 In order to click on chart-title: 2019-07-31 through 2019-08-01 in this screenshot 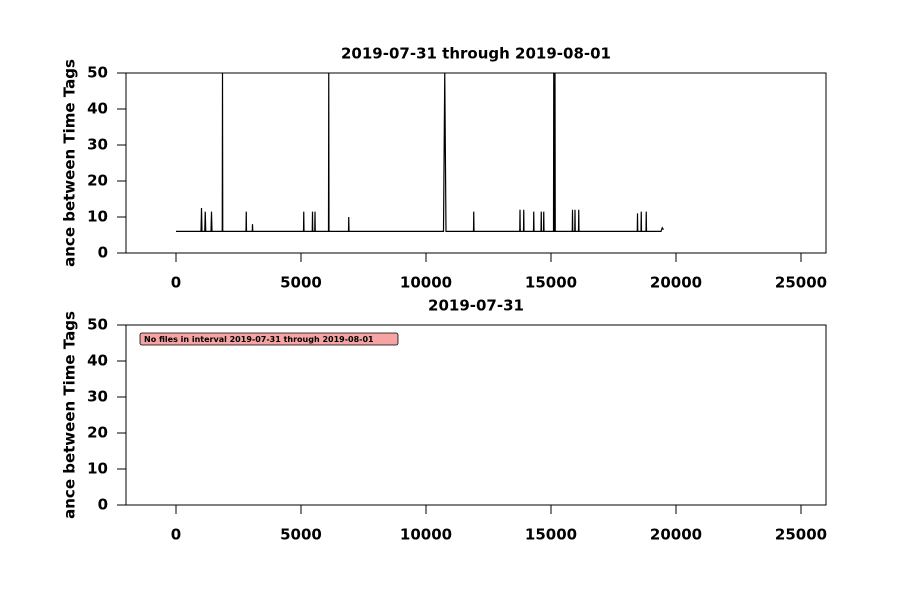, I will do `click(476, 54)`.